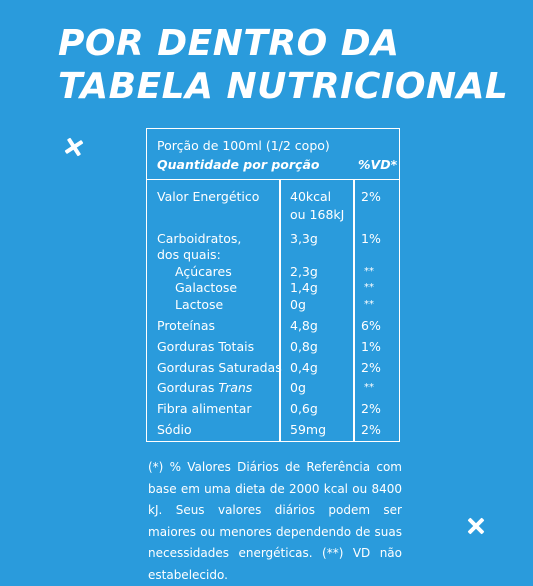 Image resolution: width=533 pixels, height=586 pixels. What do you see at coordinates (304, 287) in the screenshot?
I see `row-qty: 1,4g` at bounding box center [304, 287].